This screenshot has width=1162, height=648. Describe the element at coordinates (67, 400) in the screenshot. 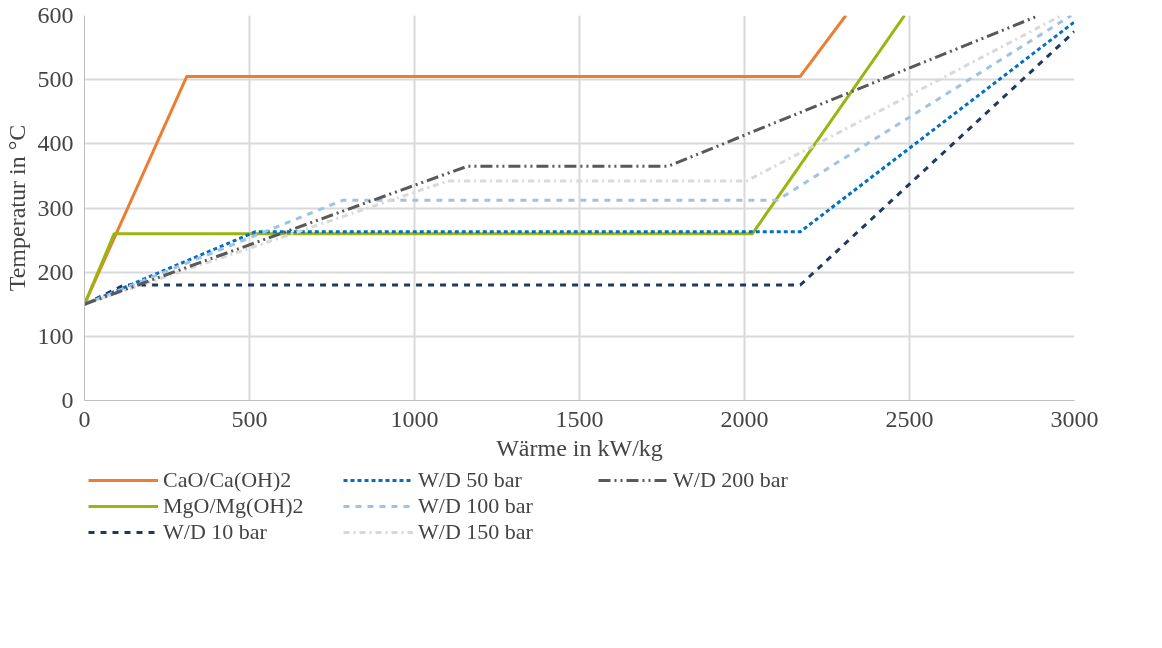

I see `y-tick-label: 0` at that location.